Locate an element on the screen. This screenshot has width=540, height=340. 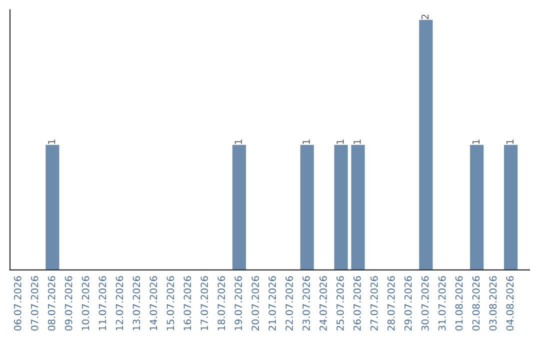
data-label: 2 is located at coordinates (425, 17).